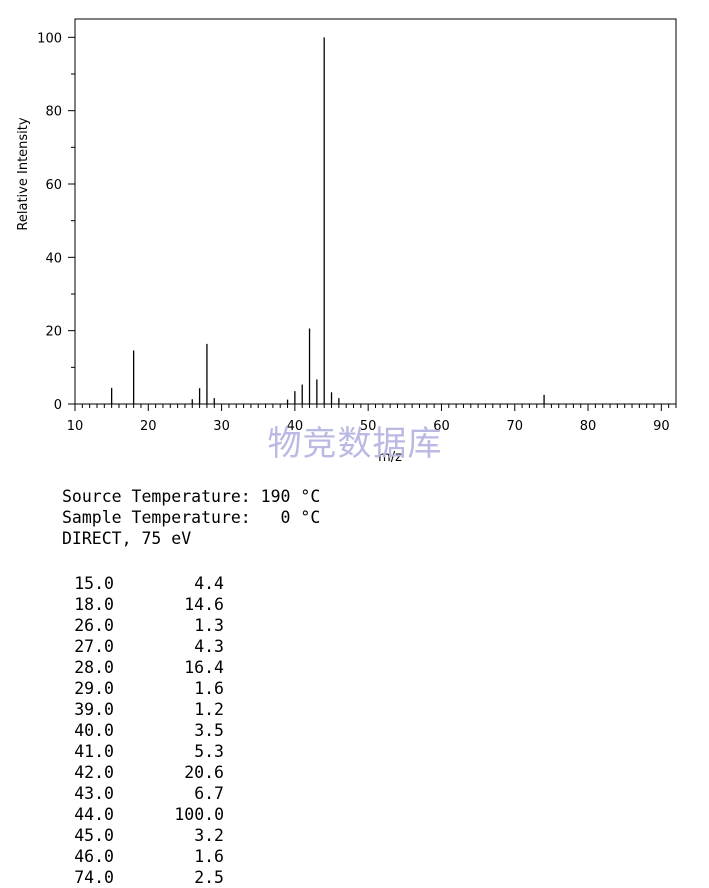  Describe the element at coordinates (127, 538) in the screenshot. I see `ionization-method: DIRECT, 75 eV` at that location.